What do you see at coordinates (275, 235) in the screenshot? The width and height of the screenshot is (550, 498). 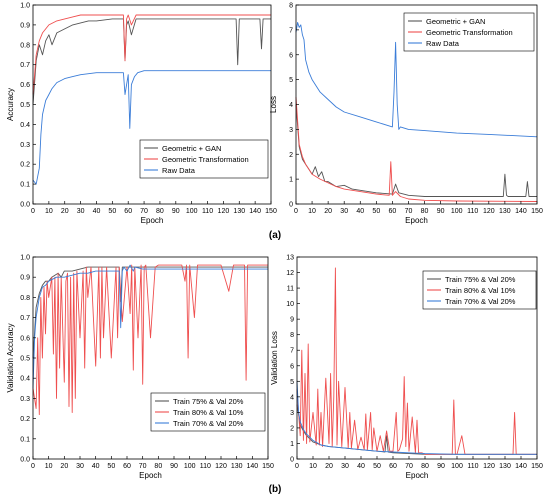 I see `panel-label-a: (a)` at bounding box center [275, 235].